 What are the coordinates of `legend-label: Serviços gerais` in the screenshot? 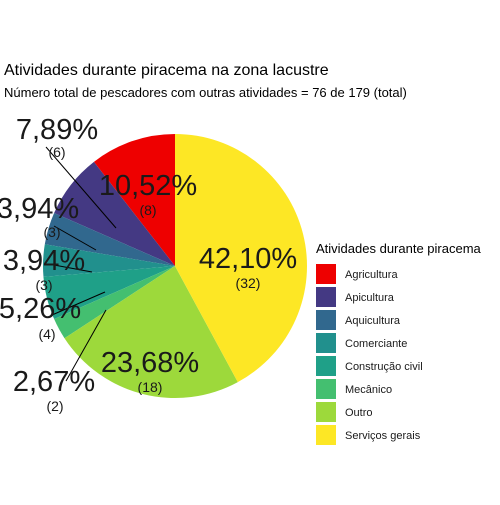 It's located at (383, 436).